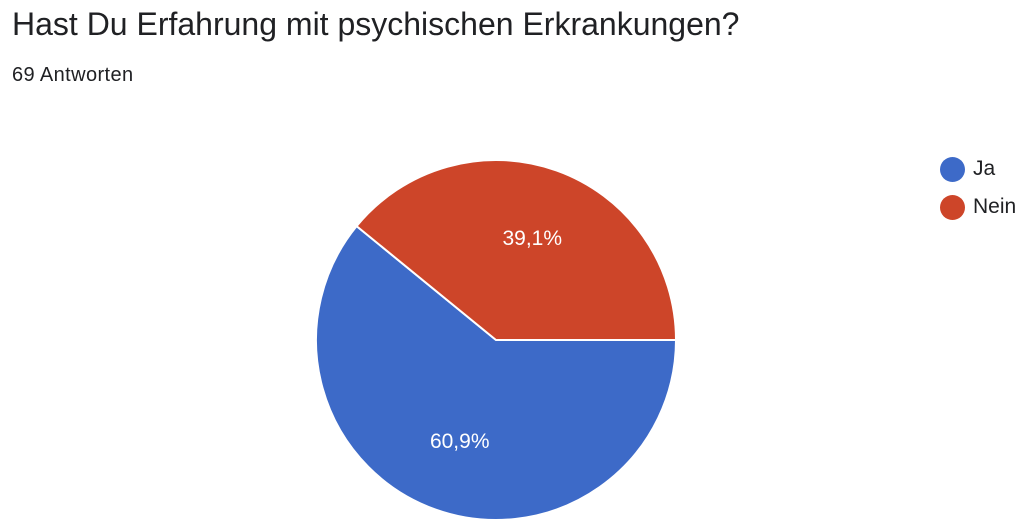 This screenshot has width=1032, height=532. Describe the element at coordinates (952, 207) in the screenshot. I see `legend-swatch-nein` at that location.